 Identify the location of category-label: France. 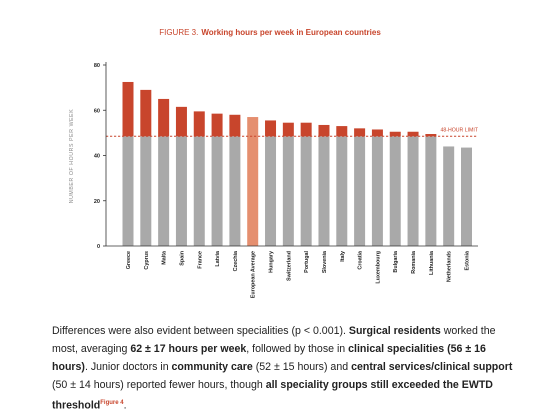
(200, 260).